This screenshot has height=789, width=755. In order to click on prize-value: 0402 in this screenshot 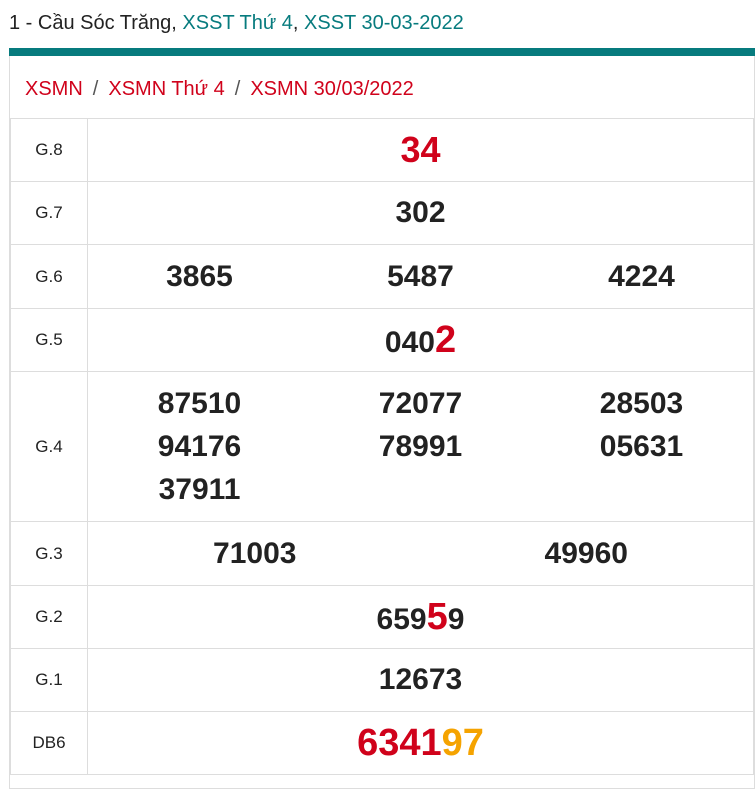, I will do `click(420, 340)`.